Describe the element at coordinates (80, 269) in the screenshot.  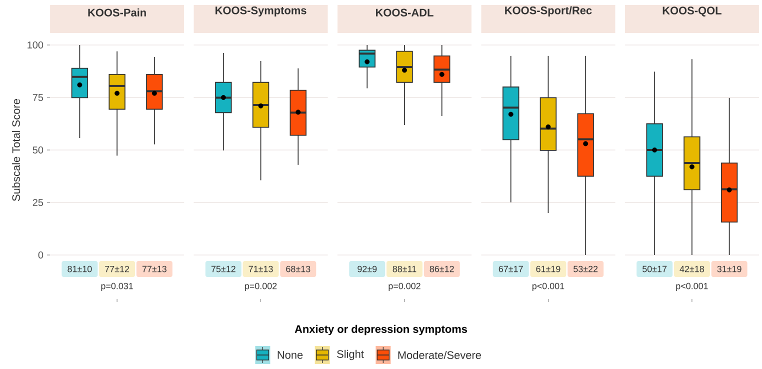
I see `text: 81±10` at that location.